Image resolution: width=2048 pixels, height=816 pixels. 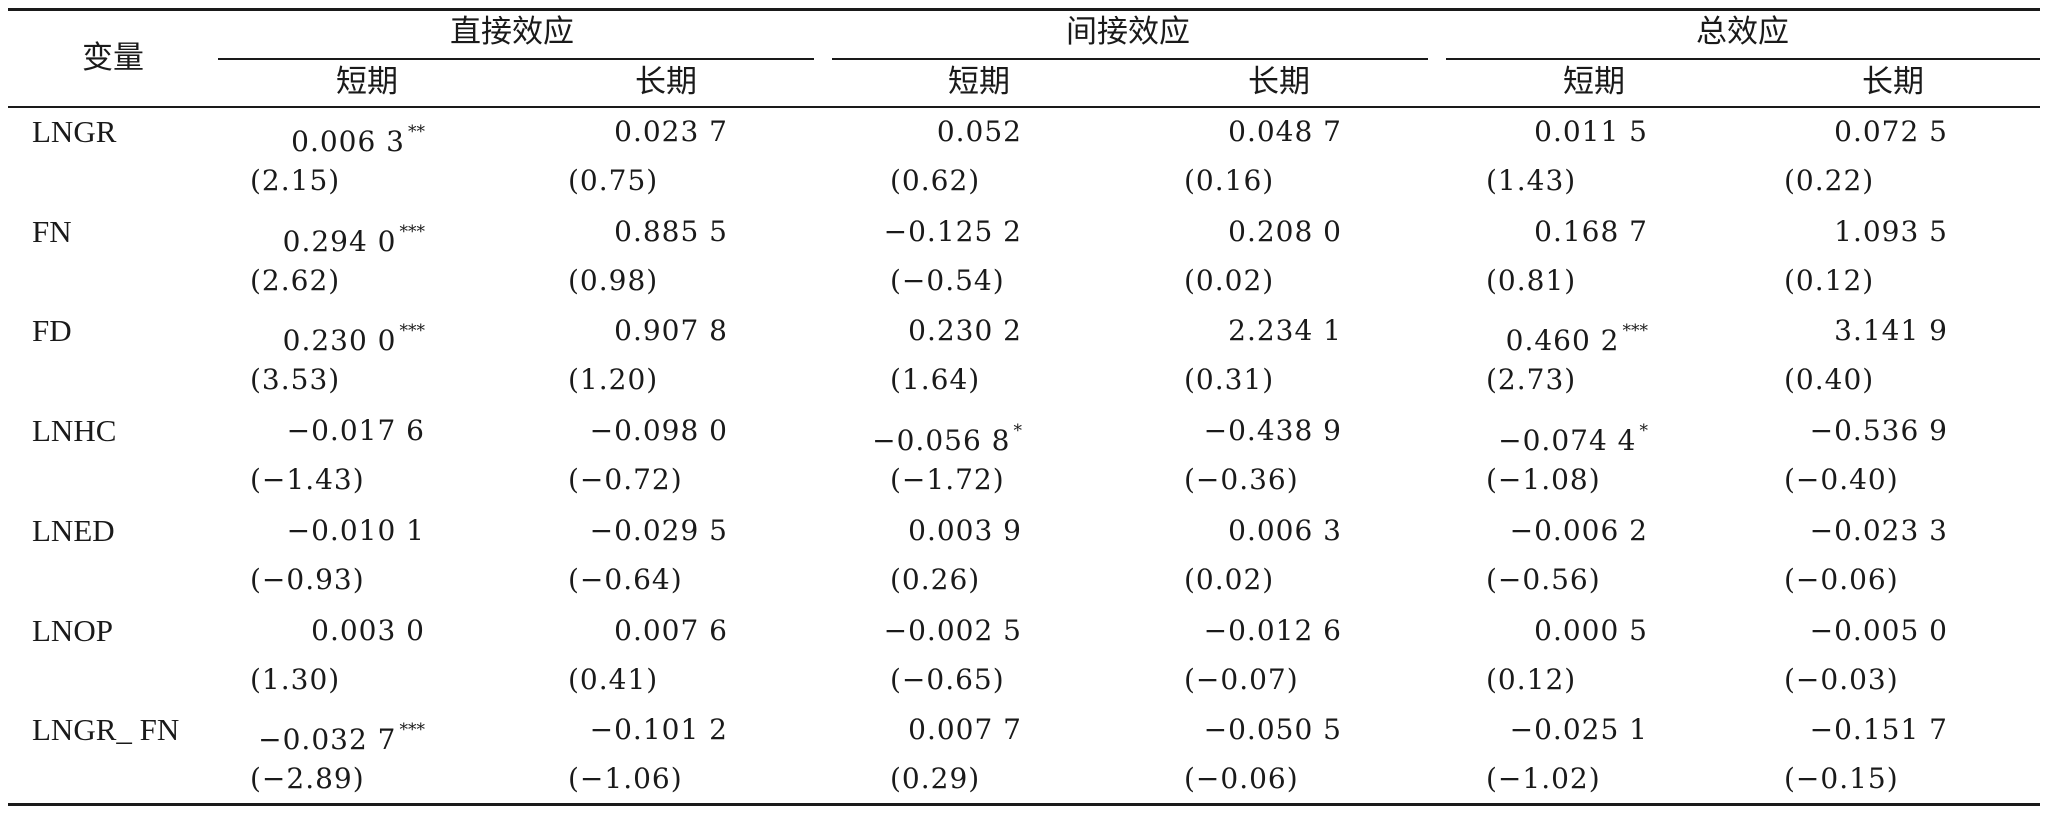 What do you see at coordinates (1841, 679) in the screenshot?
I see `t-stat-cell: (−0.03)` at bounding box center [1841, 679].